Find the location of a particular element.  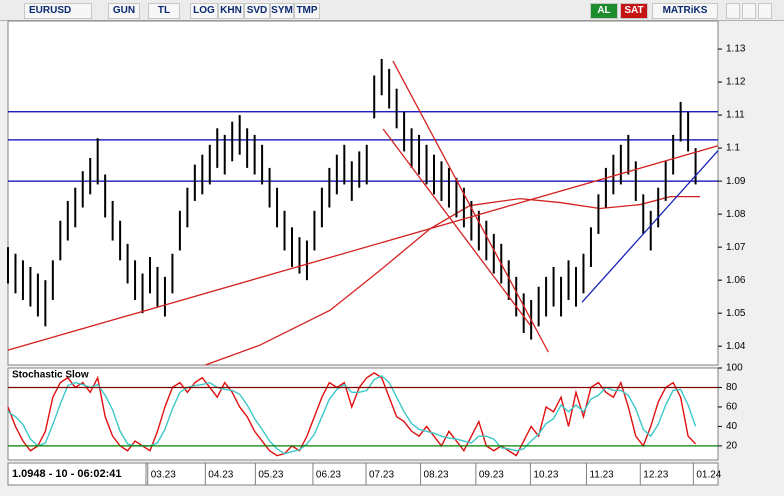

y-tick-label: 1.13 is located at coordinates (736, 49).